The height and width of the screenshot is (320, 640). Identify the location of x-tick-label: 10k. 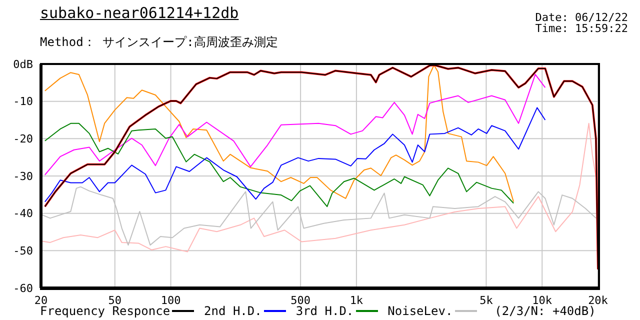
(542, 300).